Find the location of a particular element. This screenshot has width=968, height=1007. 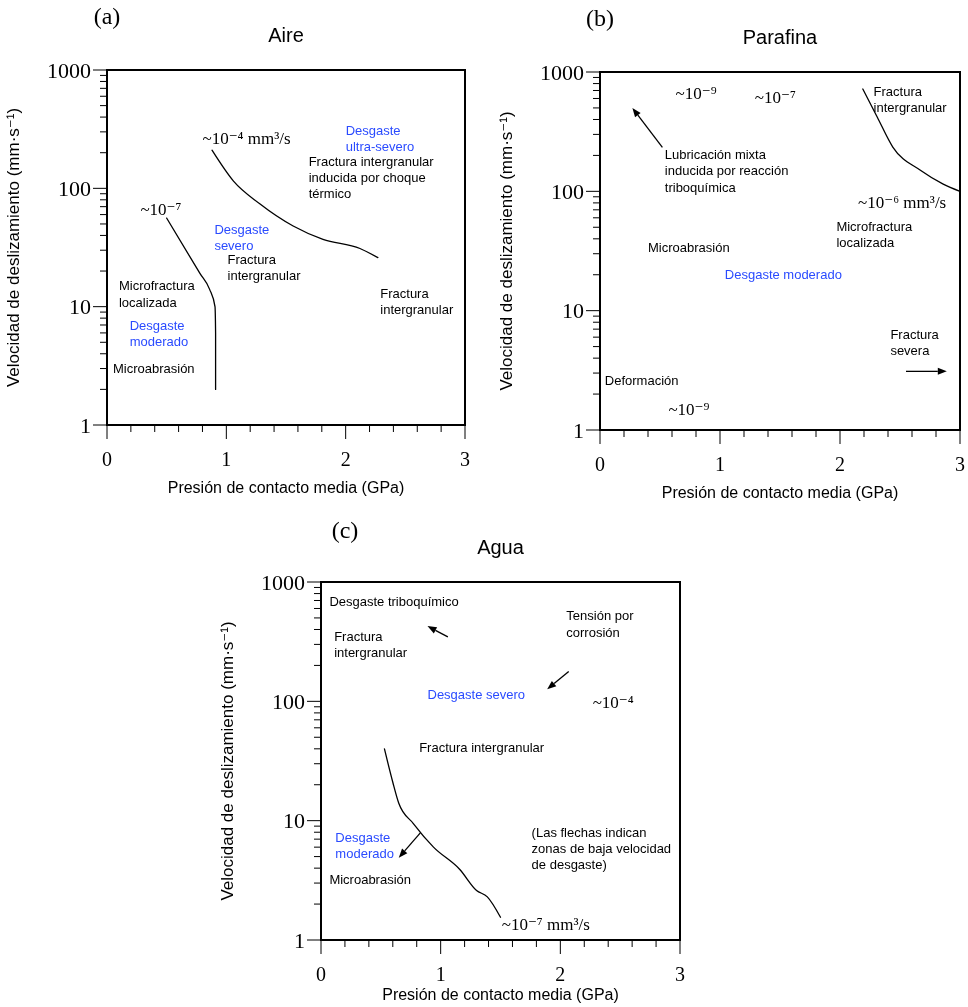

annotation: Tensión por corrosión is located at coordinates (600, 624).